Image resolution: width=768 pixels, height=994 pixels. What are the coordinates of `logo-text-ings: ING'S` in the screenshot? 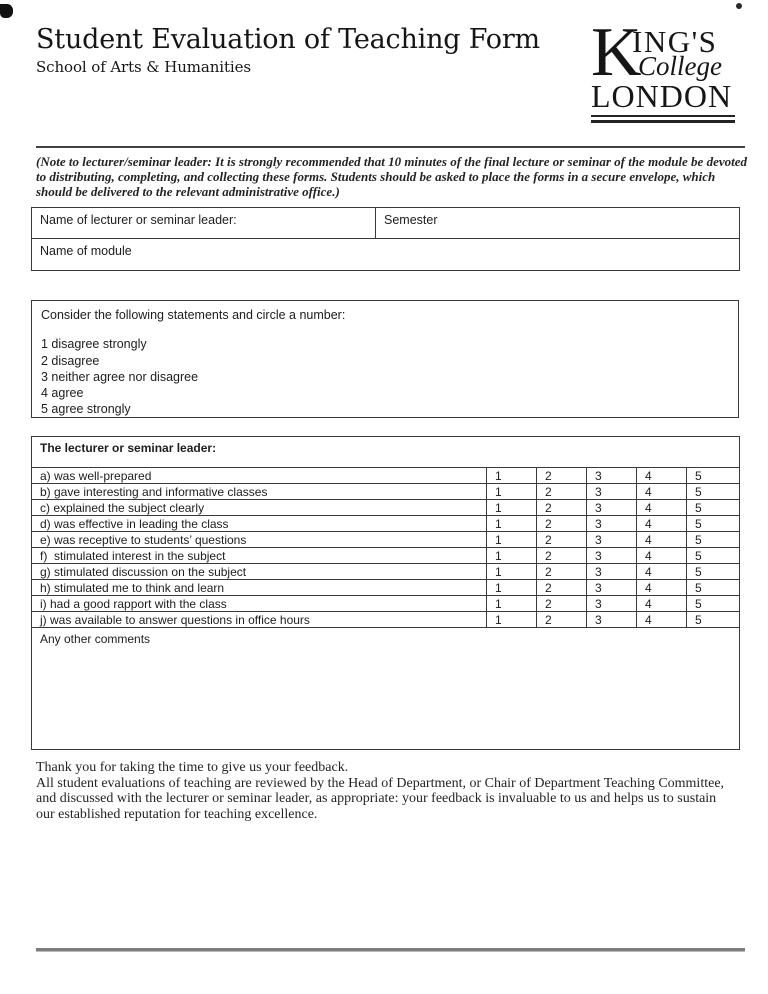 It's located at (675, 41).